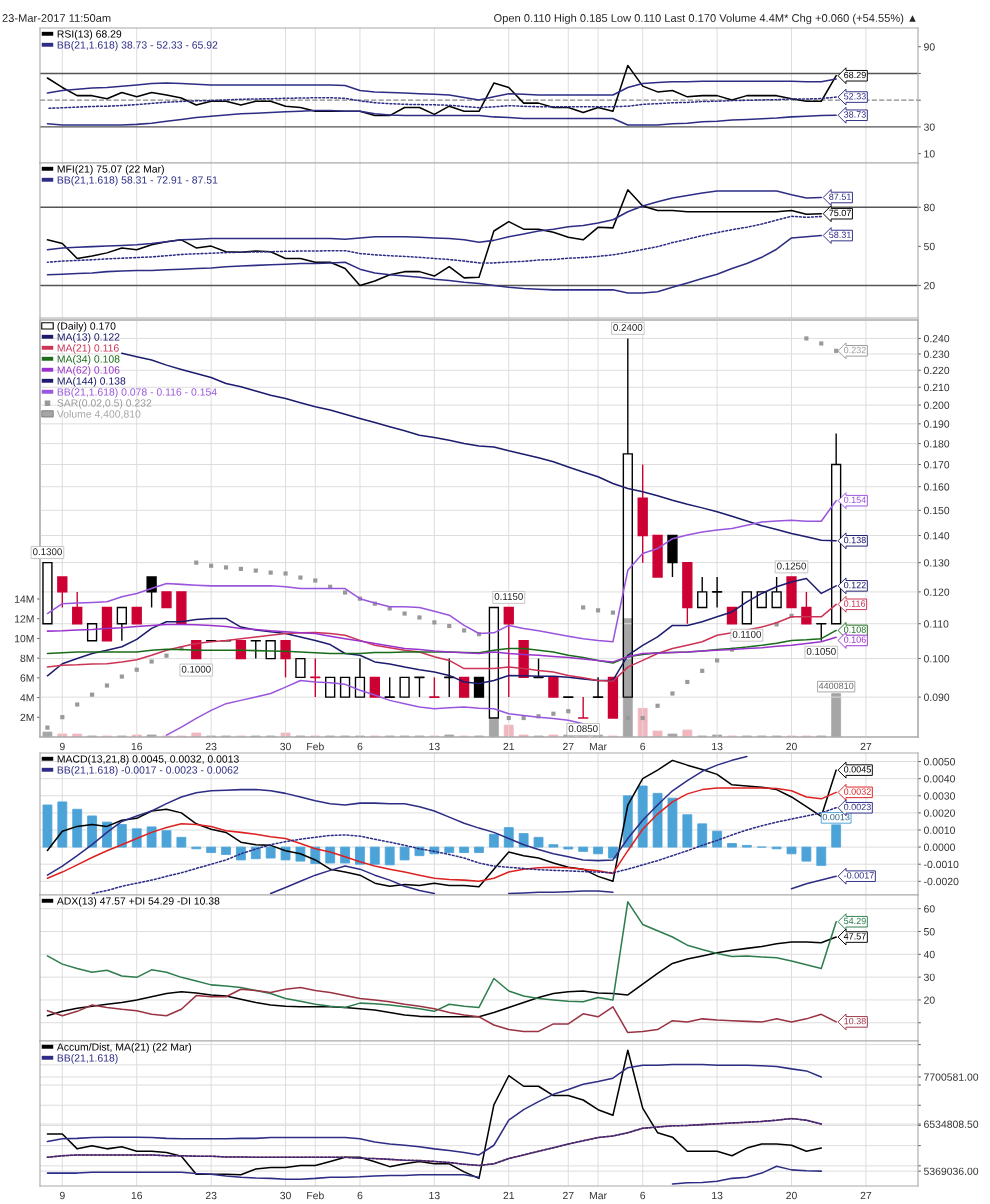  I want to click on legend-label: MA(13) 0.122, so click(88, 338).